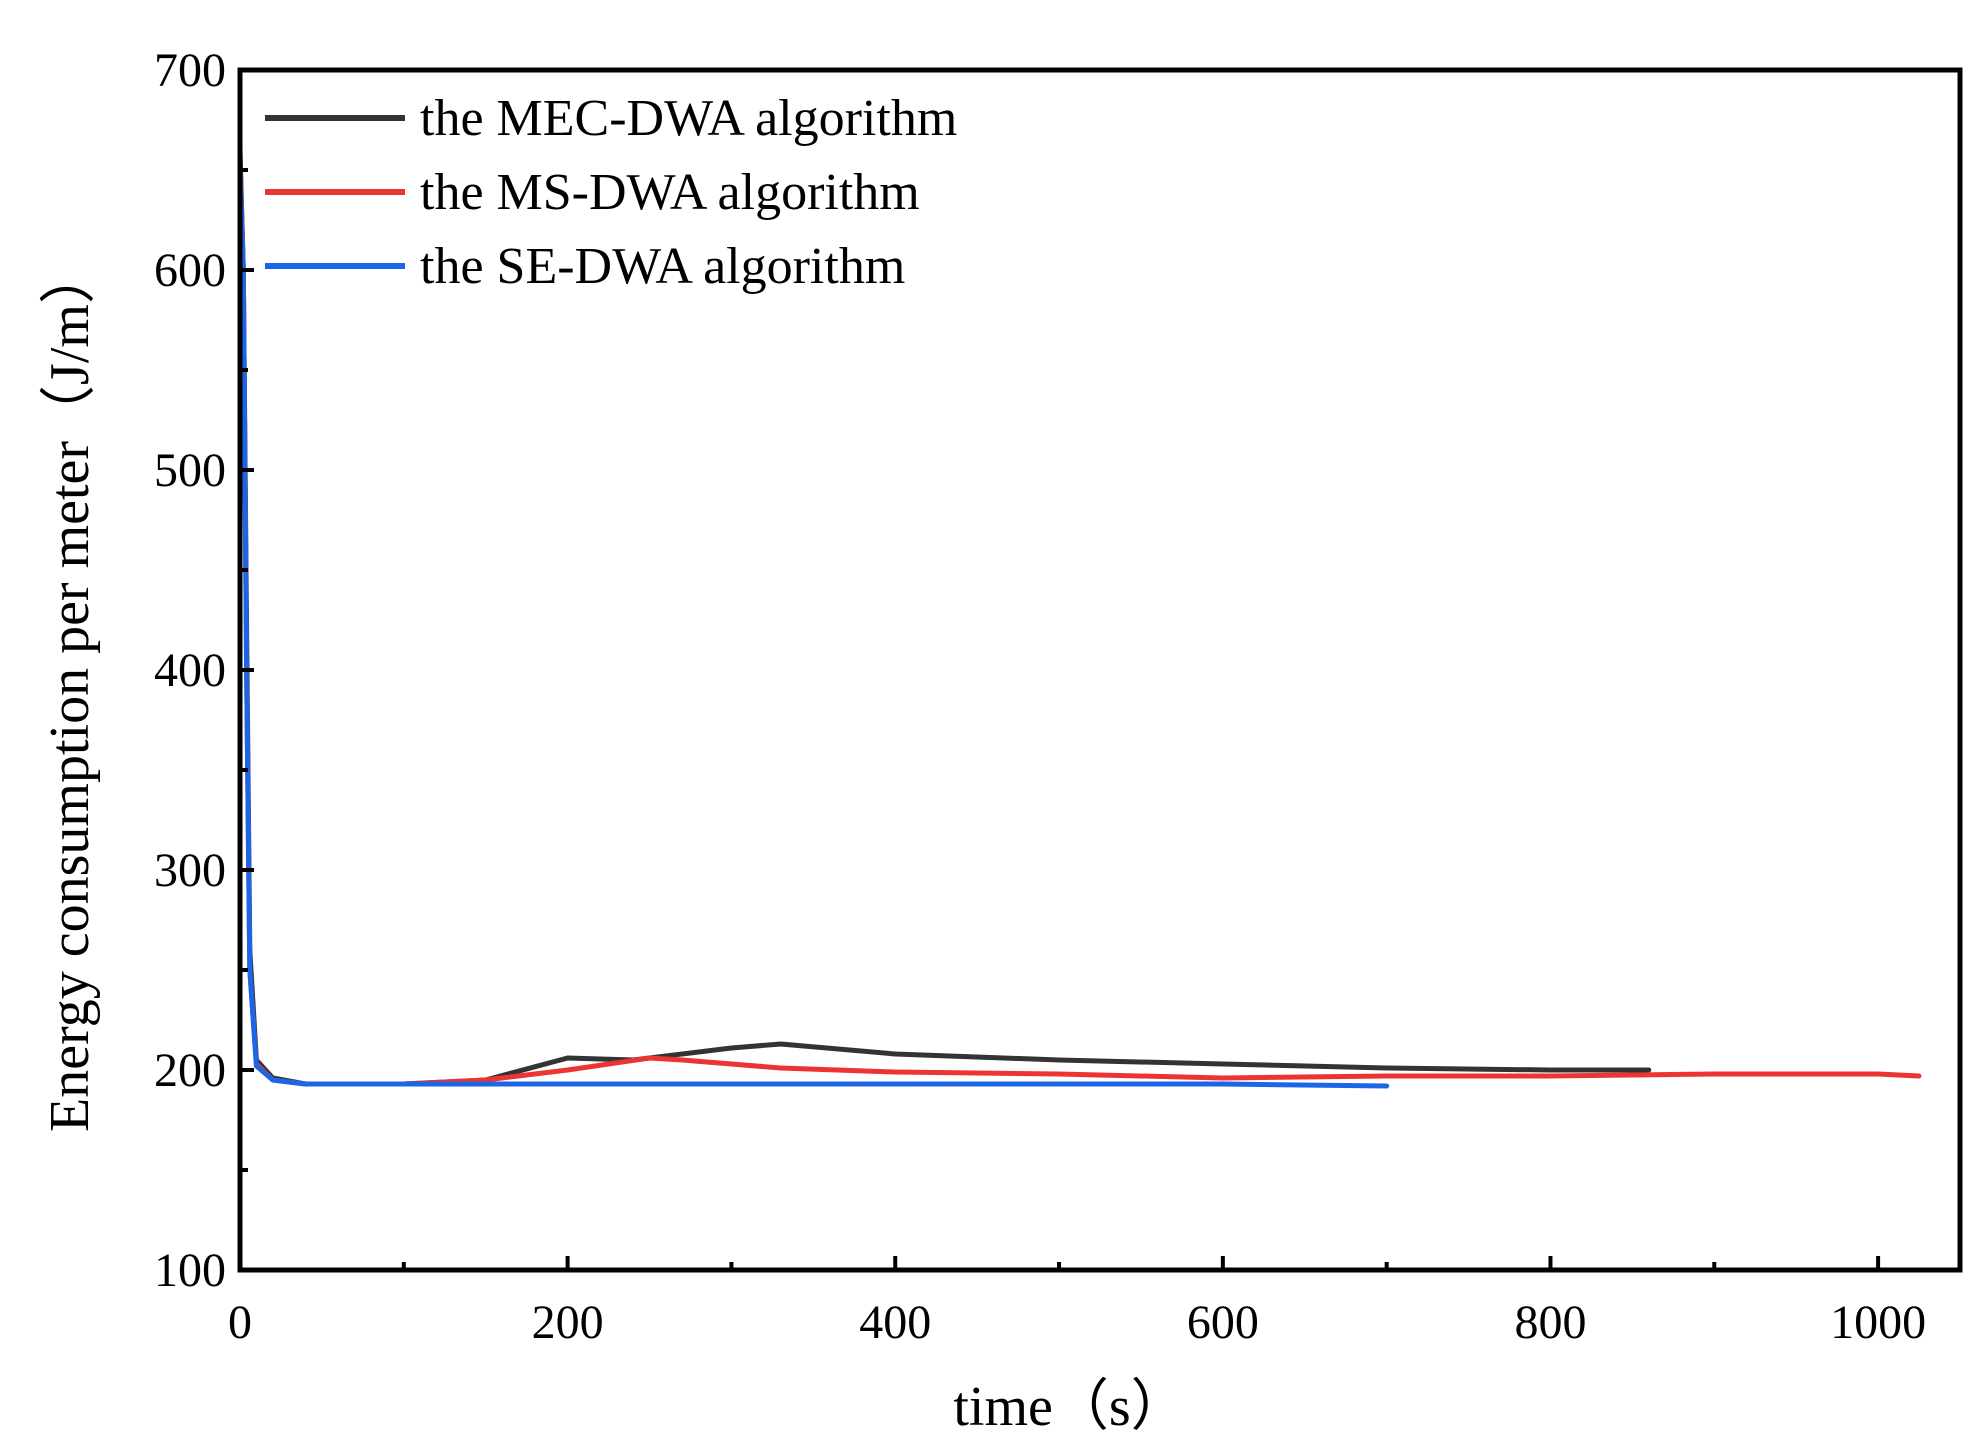 Image resolution: width=1977 pixels, height=1456 pixels. I want to click on y-tick-label: 100, so click(190, 1270).